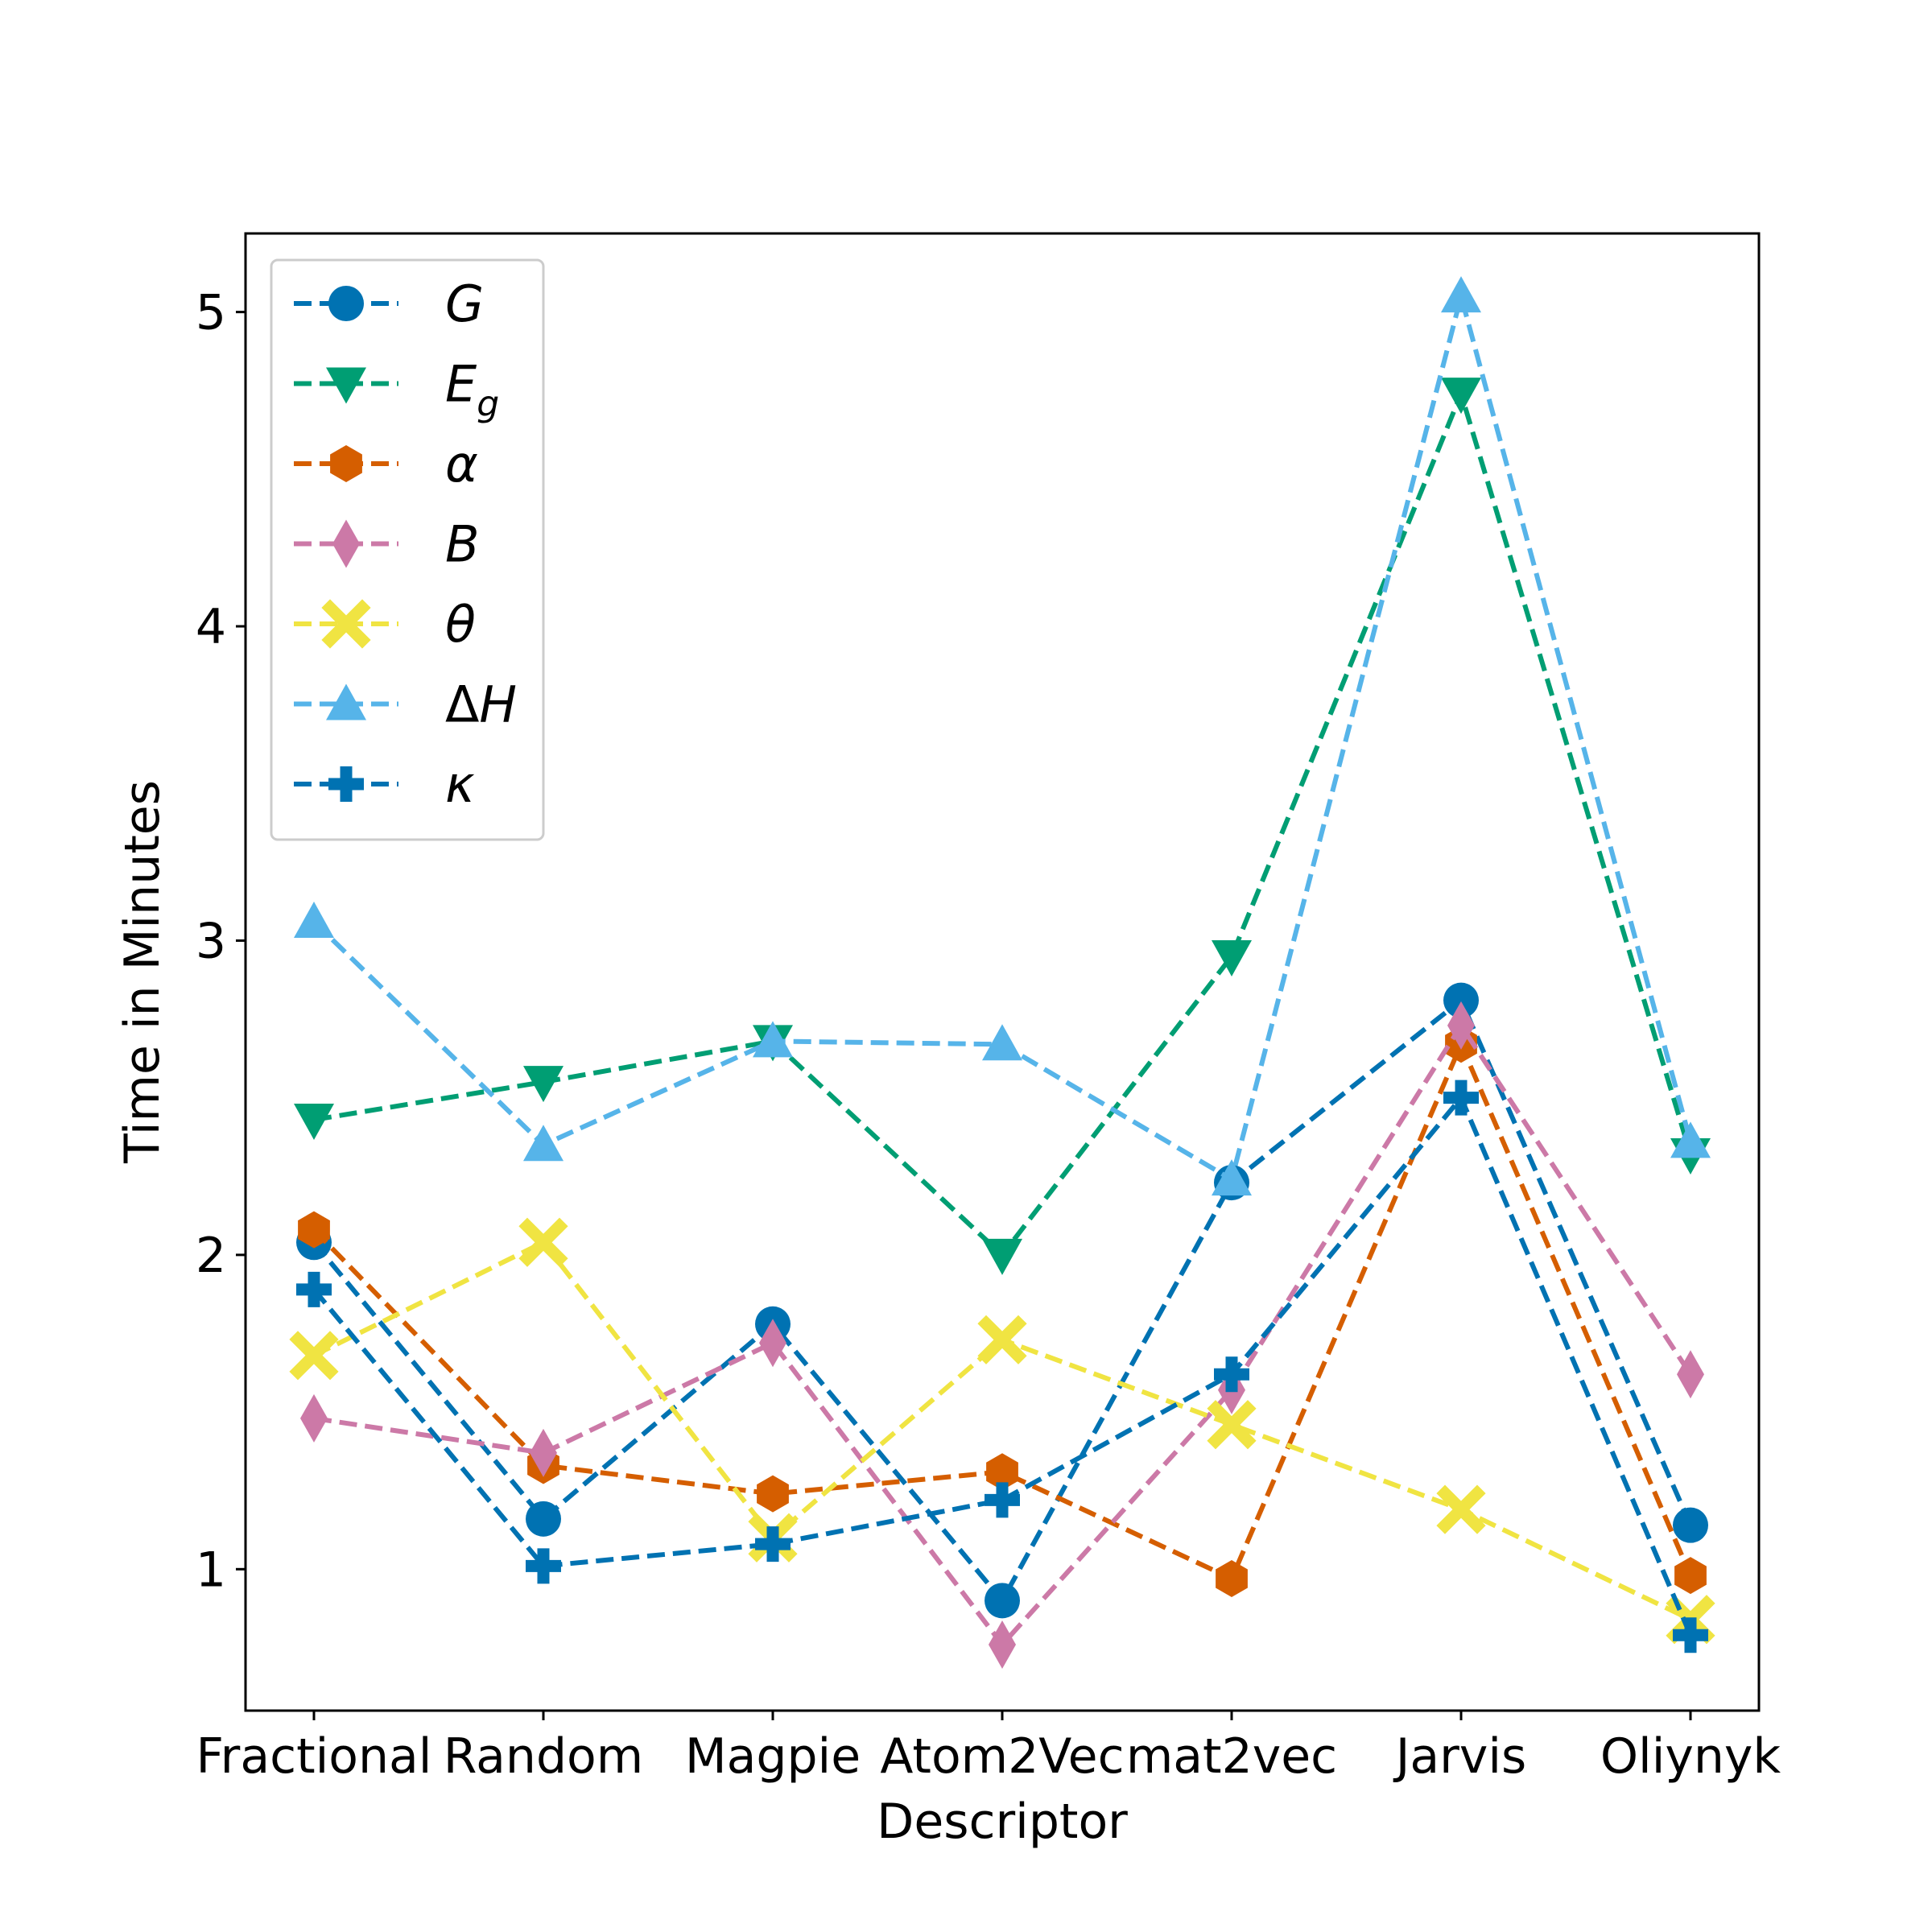  Describe the element at coordinates (396, 390) in the screenshot. I see `legend-entry: Eg` at that location.